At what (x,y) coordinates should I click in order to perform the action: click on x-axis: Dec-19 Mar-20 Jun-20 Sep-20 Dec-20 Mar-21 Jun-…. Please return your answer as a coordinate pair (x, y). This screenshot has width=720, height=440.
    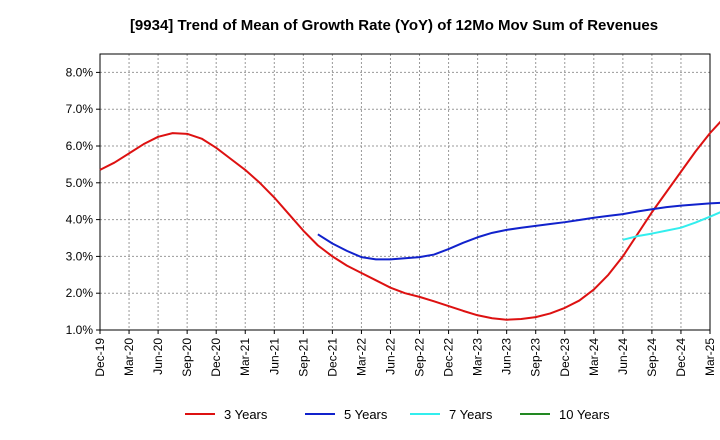
    Looking at the image, I should click on (405, 353).